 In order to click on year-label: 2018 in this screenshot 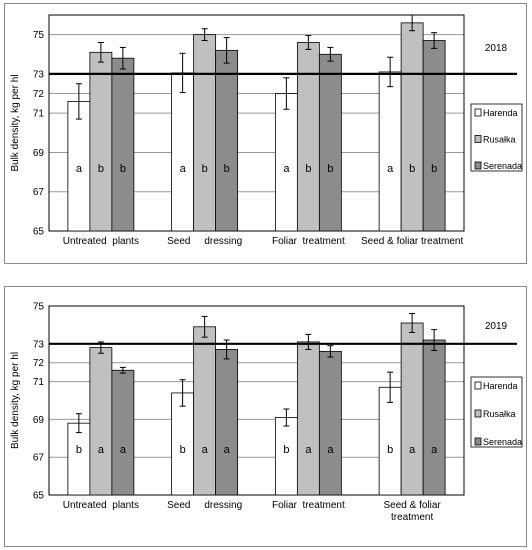, I will do `click(496, 48)`.